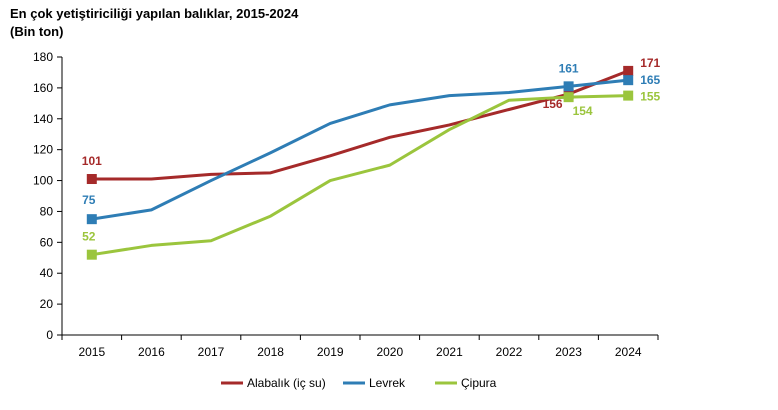 This screenshot has height=410, width=778. I want to click on data-label: 155, so click(650, 97).